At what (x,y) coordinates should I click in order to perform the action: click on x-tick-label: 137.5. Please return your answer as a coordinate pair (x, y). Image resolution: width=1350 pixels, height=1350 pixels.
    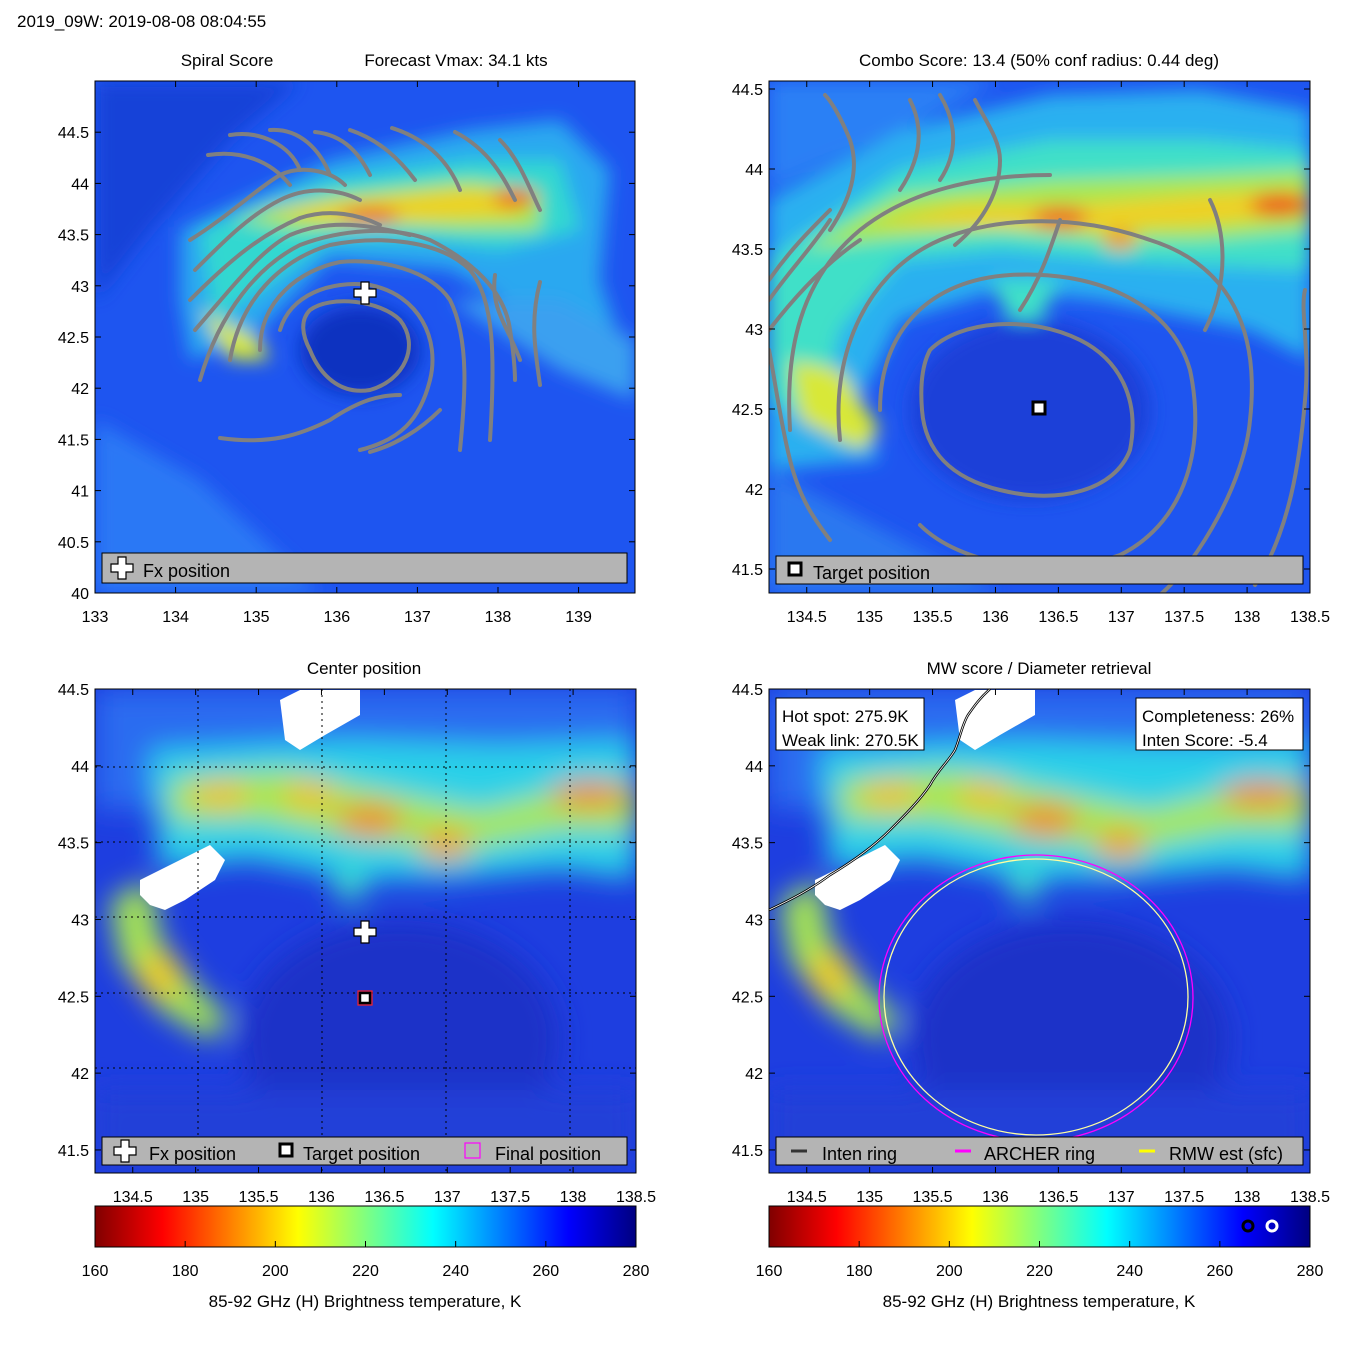
    Looking at the image, I should click on (1184, 1197).